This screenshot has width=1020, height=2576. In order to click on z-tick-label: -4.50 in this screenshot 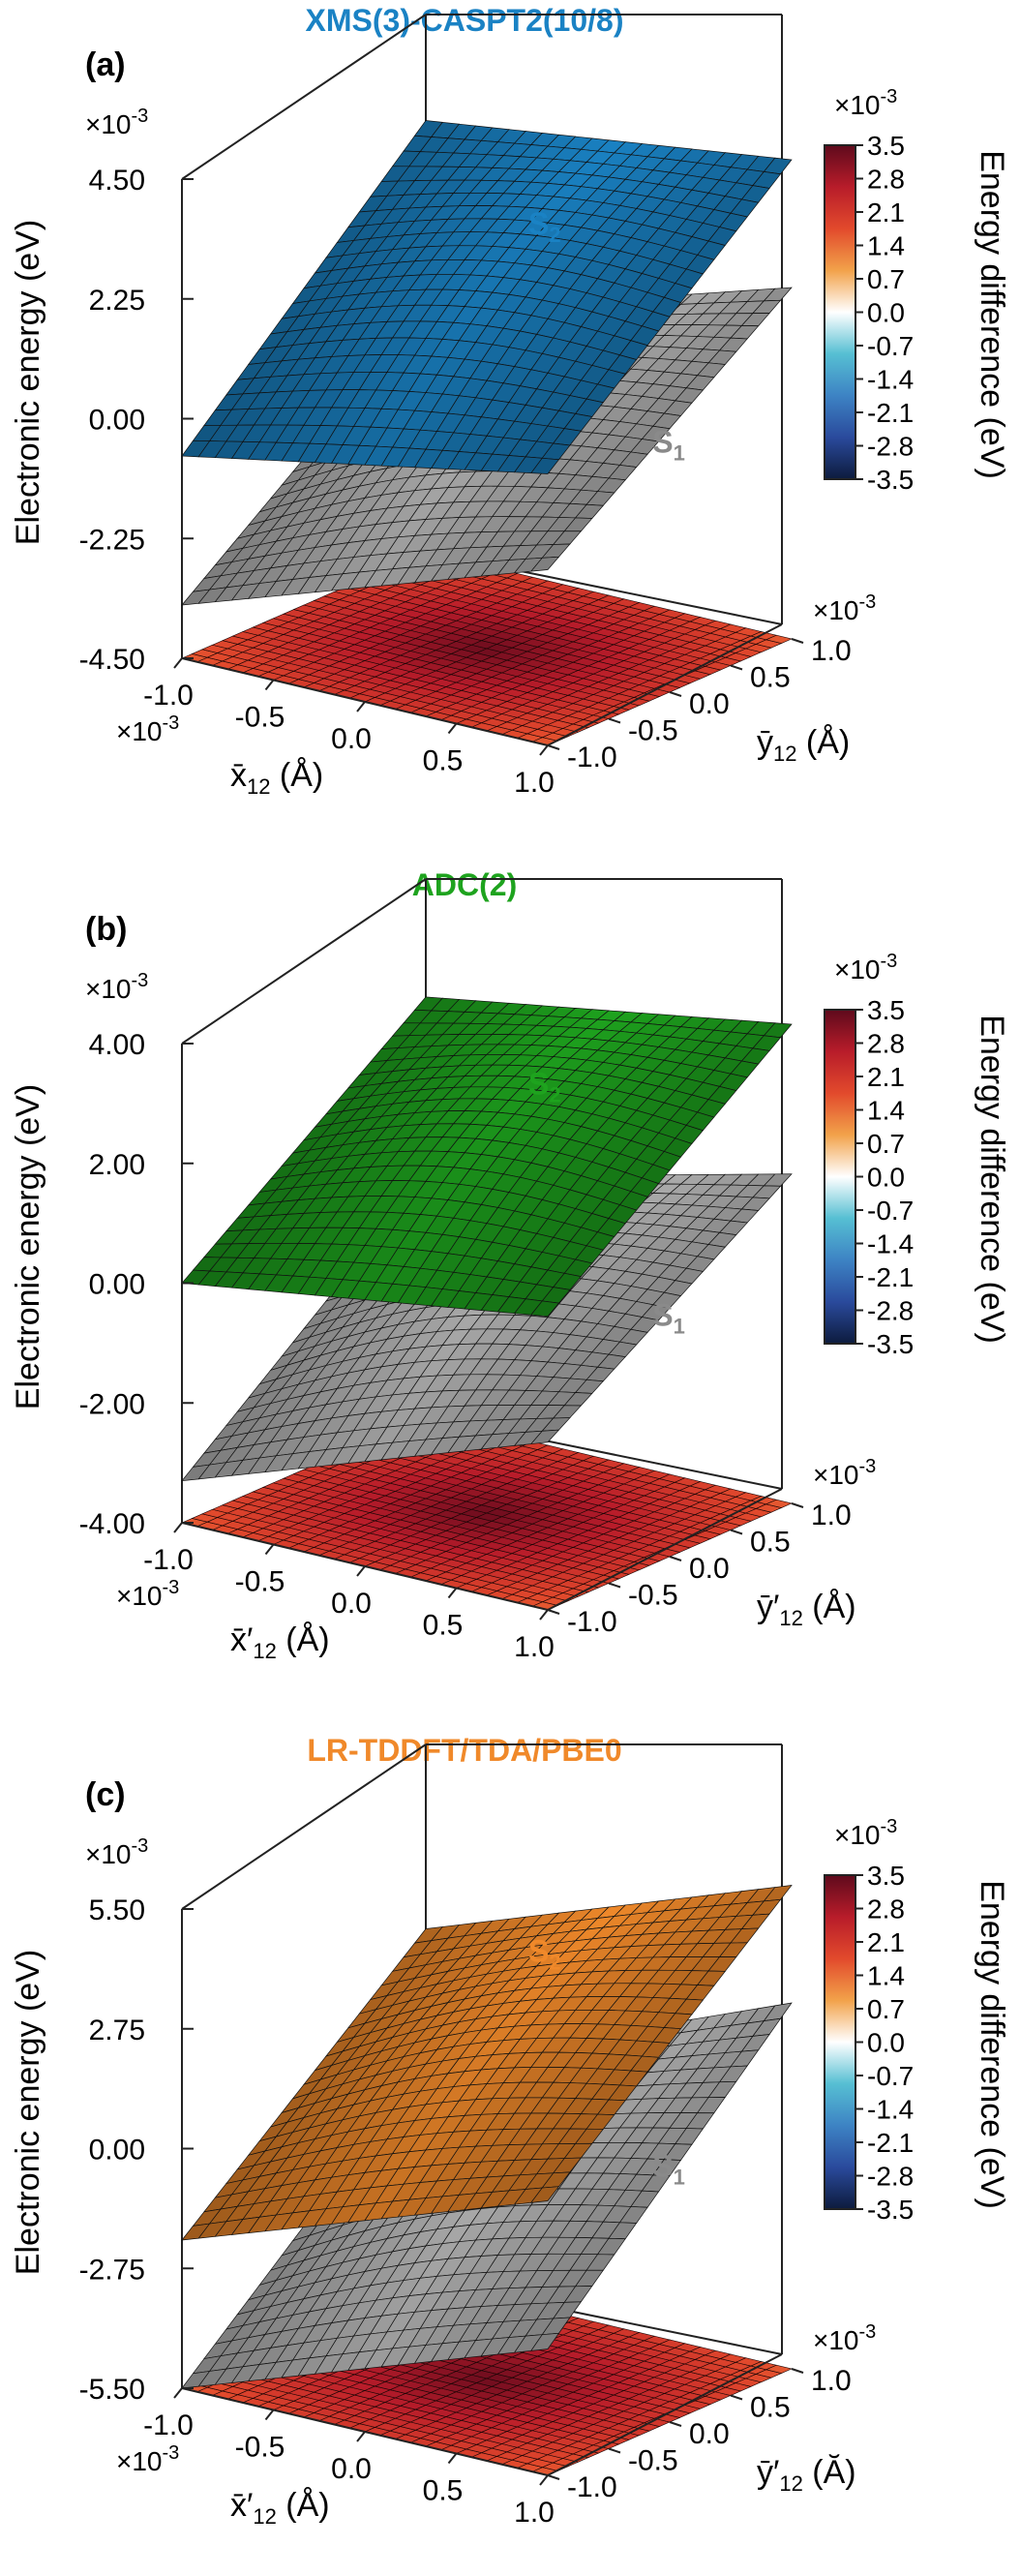, I will do `click(112, 660)`.